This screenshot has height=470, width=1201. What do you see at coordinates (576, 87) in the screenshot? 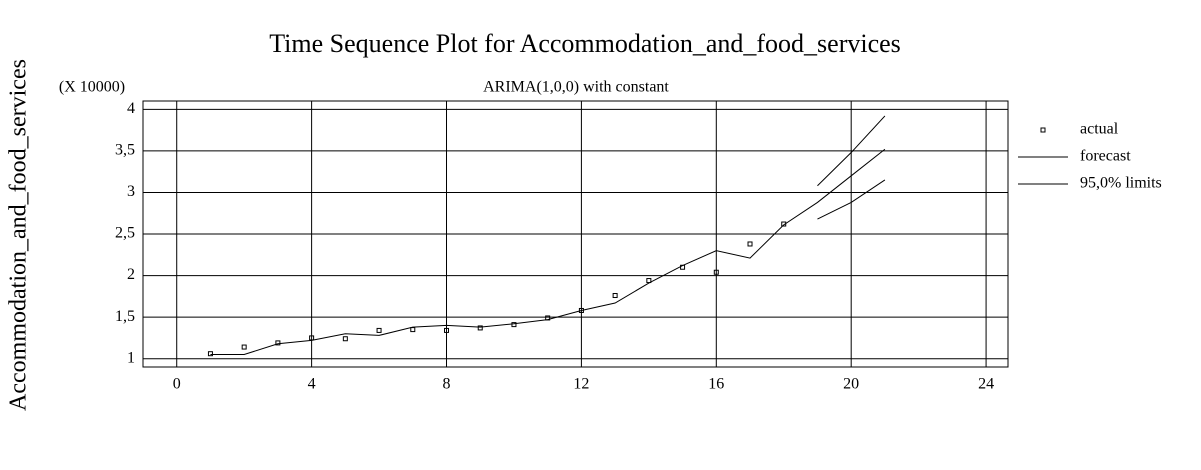
I see `chart-subtitle: ARIMA(1,0,0) with constant` at bounding box center [576, 87].